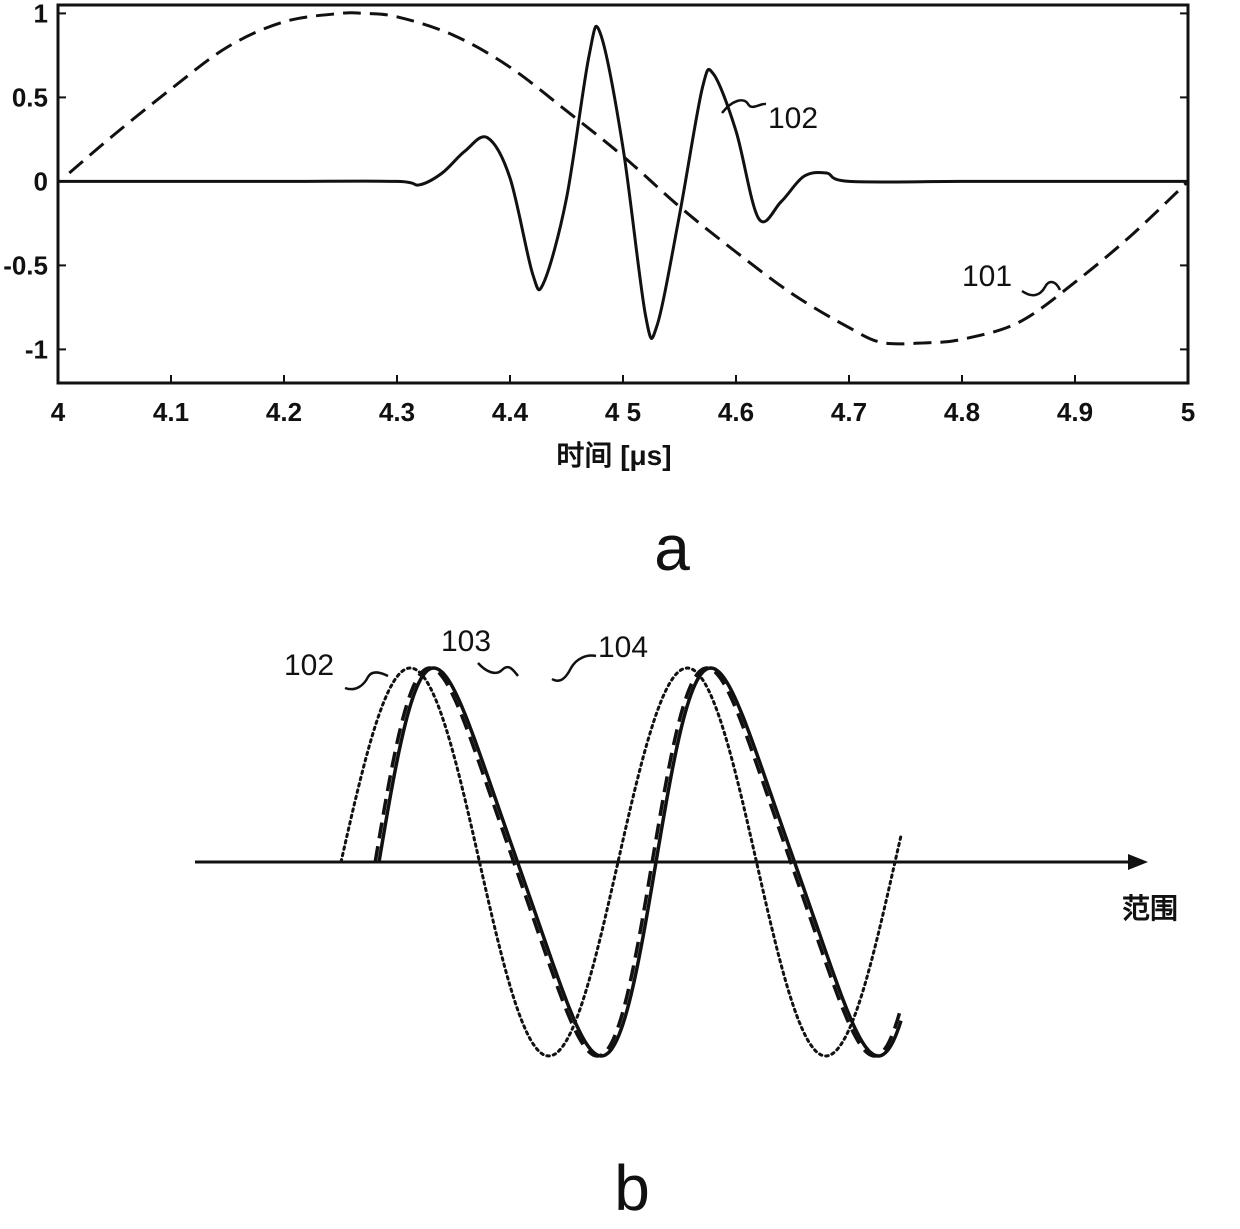 Image resolution: width=1240 pixels, height=1229 pixels. Describe the element at coordinates (623, 647) in the screenshot. I see `annotation-104: 104` at that location.